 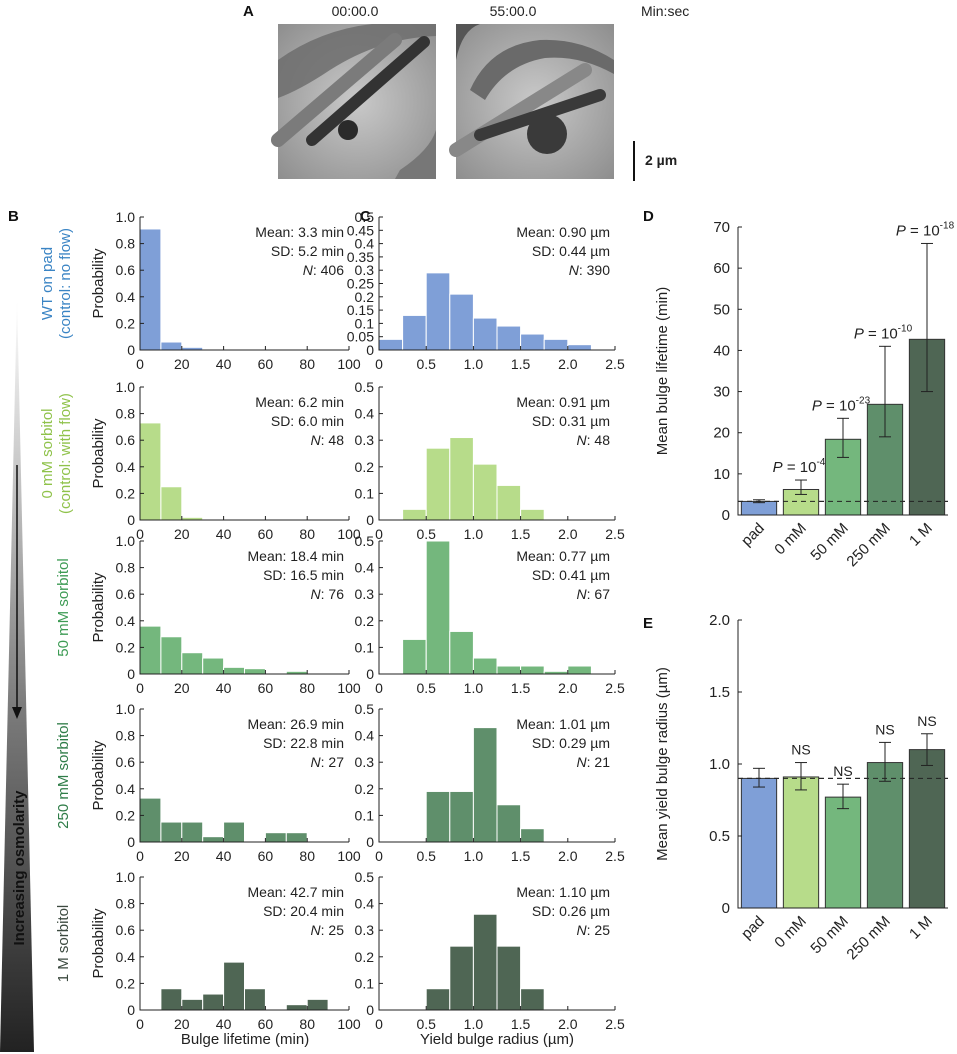 What do you see at coordinates (303, 743) in the screenshot?
I see `b-3-stat-sd: SD: 22.8 min` at bounding box center [303, 743].